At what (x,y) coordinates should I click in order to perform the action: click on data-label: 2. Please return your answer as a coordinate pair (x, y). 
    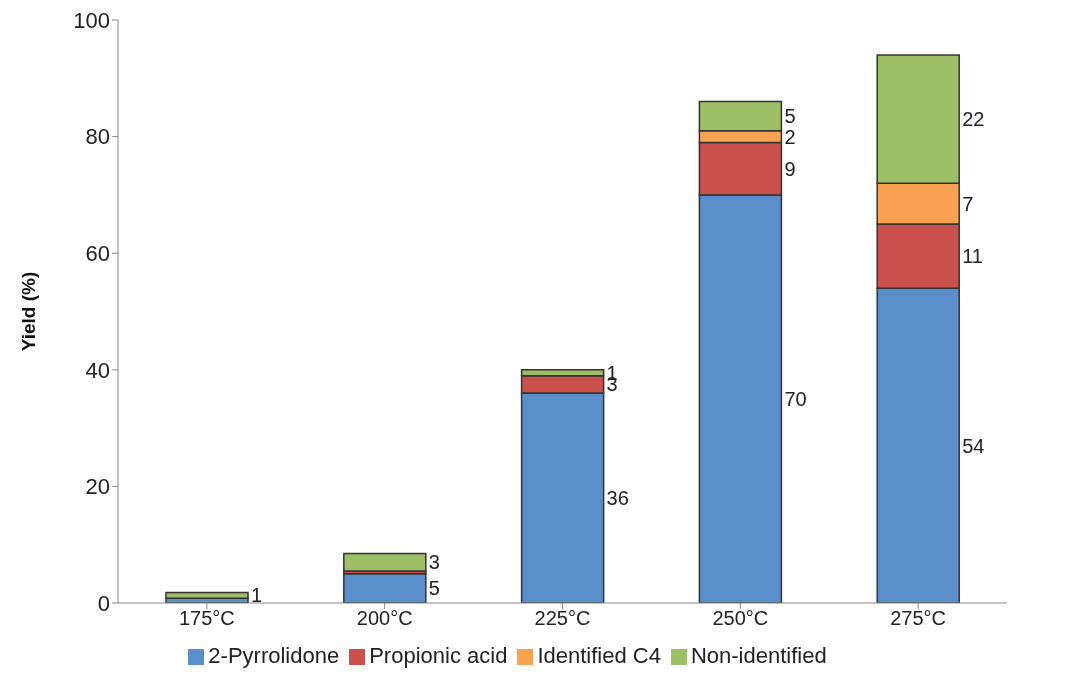
    Looking at the image, I should click on (790, 136).